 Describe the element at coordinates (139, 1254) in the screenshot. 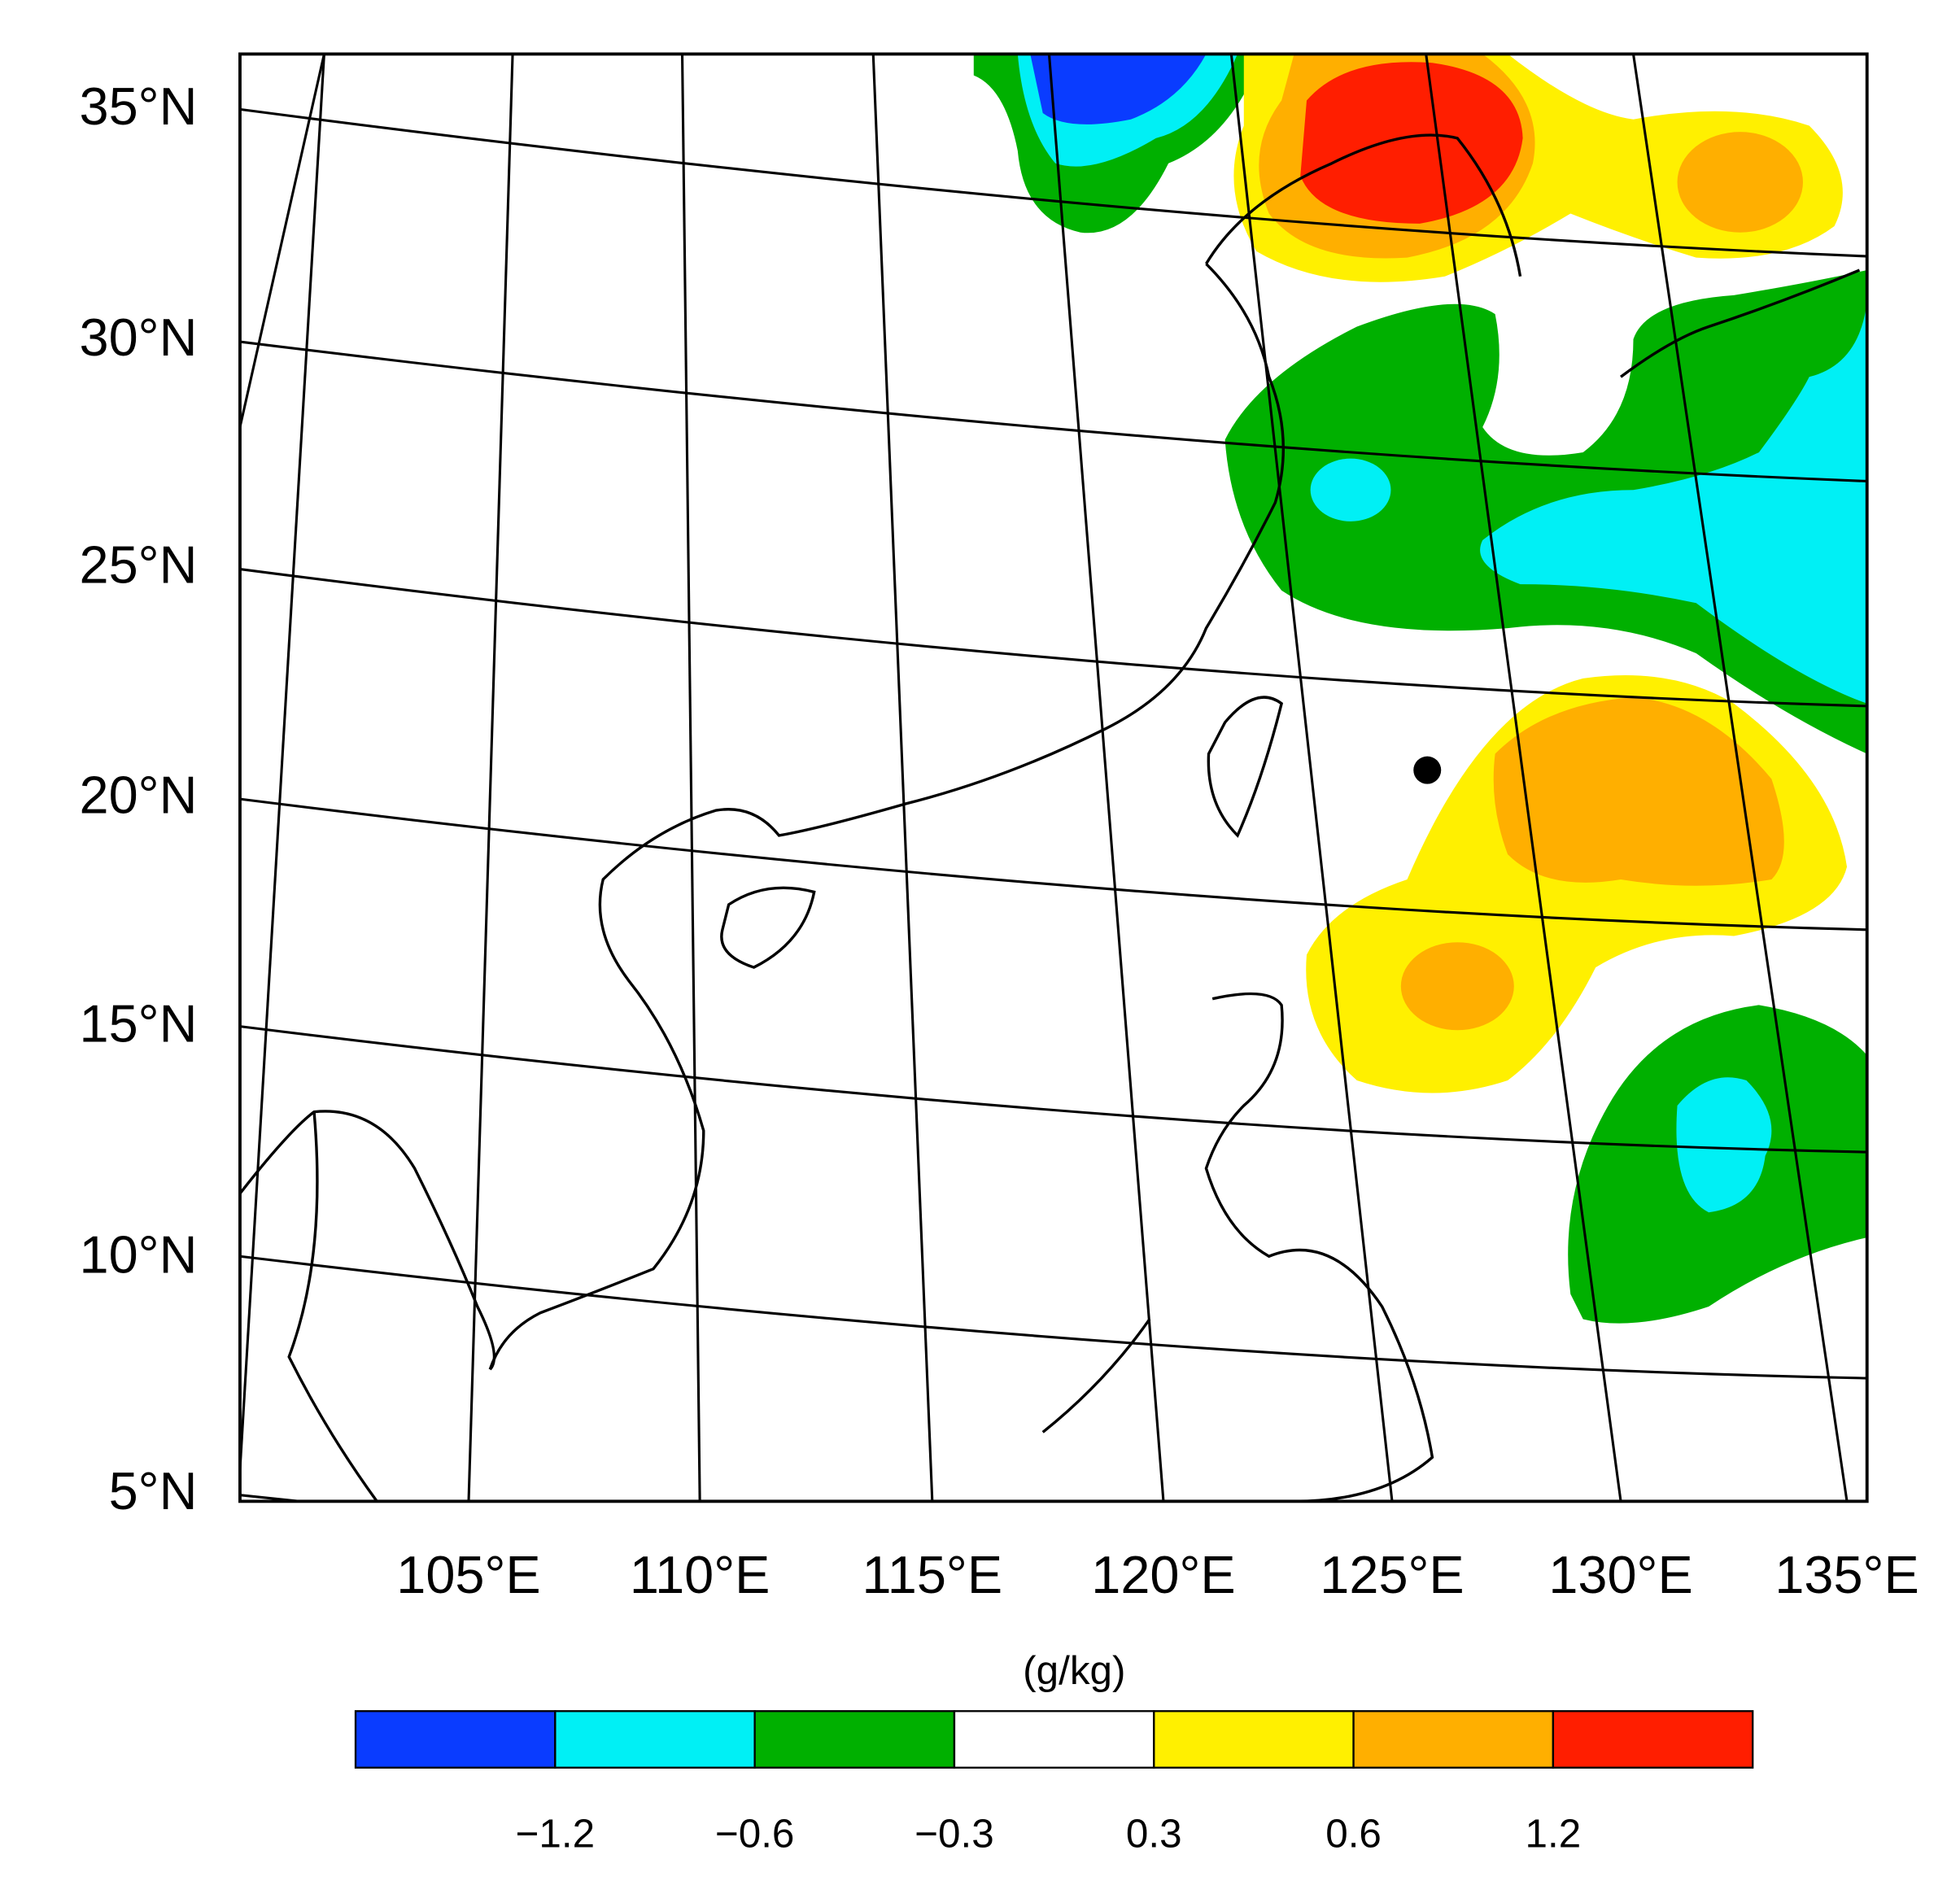

I see `lat-label: 10°N` at that location.